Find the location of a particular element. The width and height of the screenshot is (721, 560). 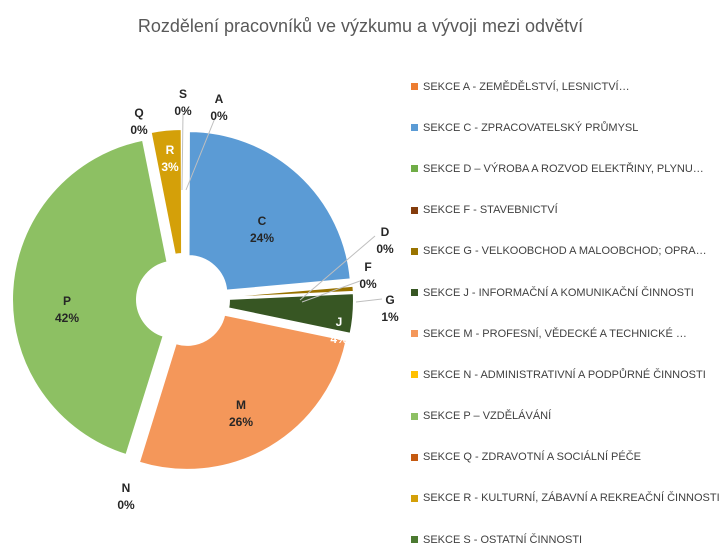

slice-label-name-q: Q is located at coordinates (138, 113).